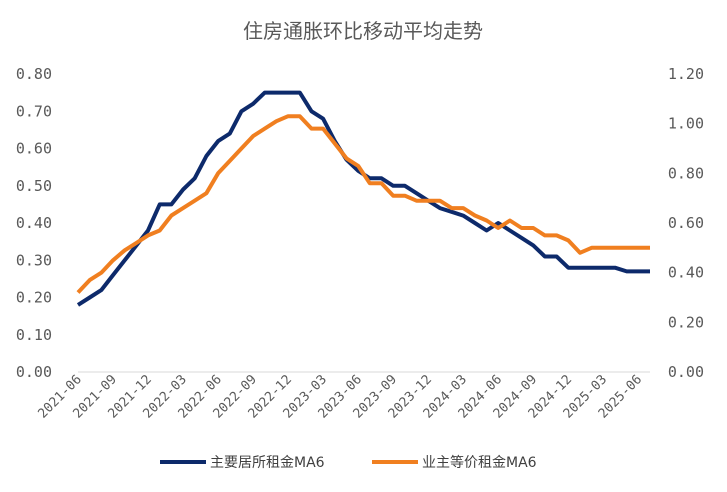  What do you see at coordinates (267, 463) in the screenshot?
I see `legend-label-series-1: 主要居所租金MA6` at bounding box center [267, 463].